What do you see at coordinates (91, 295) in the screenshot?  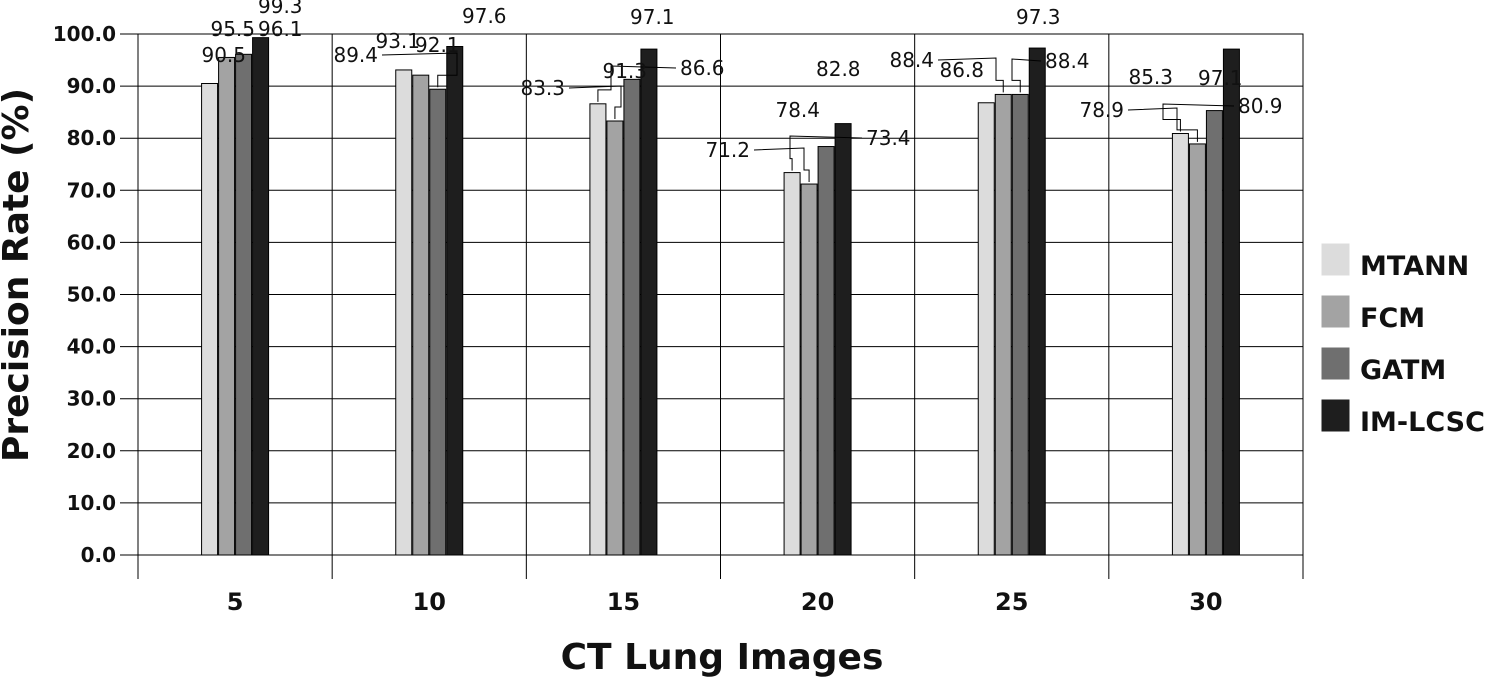 I see `y-tick-label: 50.0` at bounding box center [91, 295].